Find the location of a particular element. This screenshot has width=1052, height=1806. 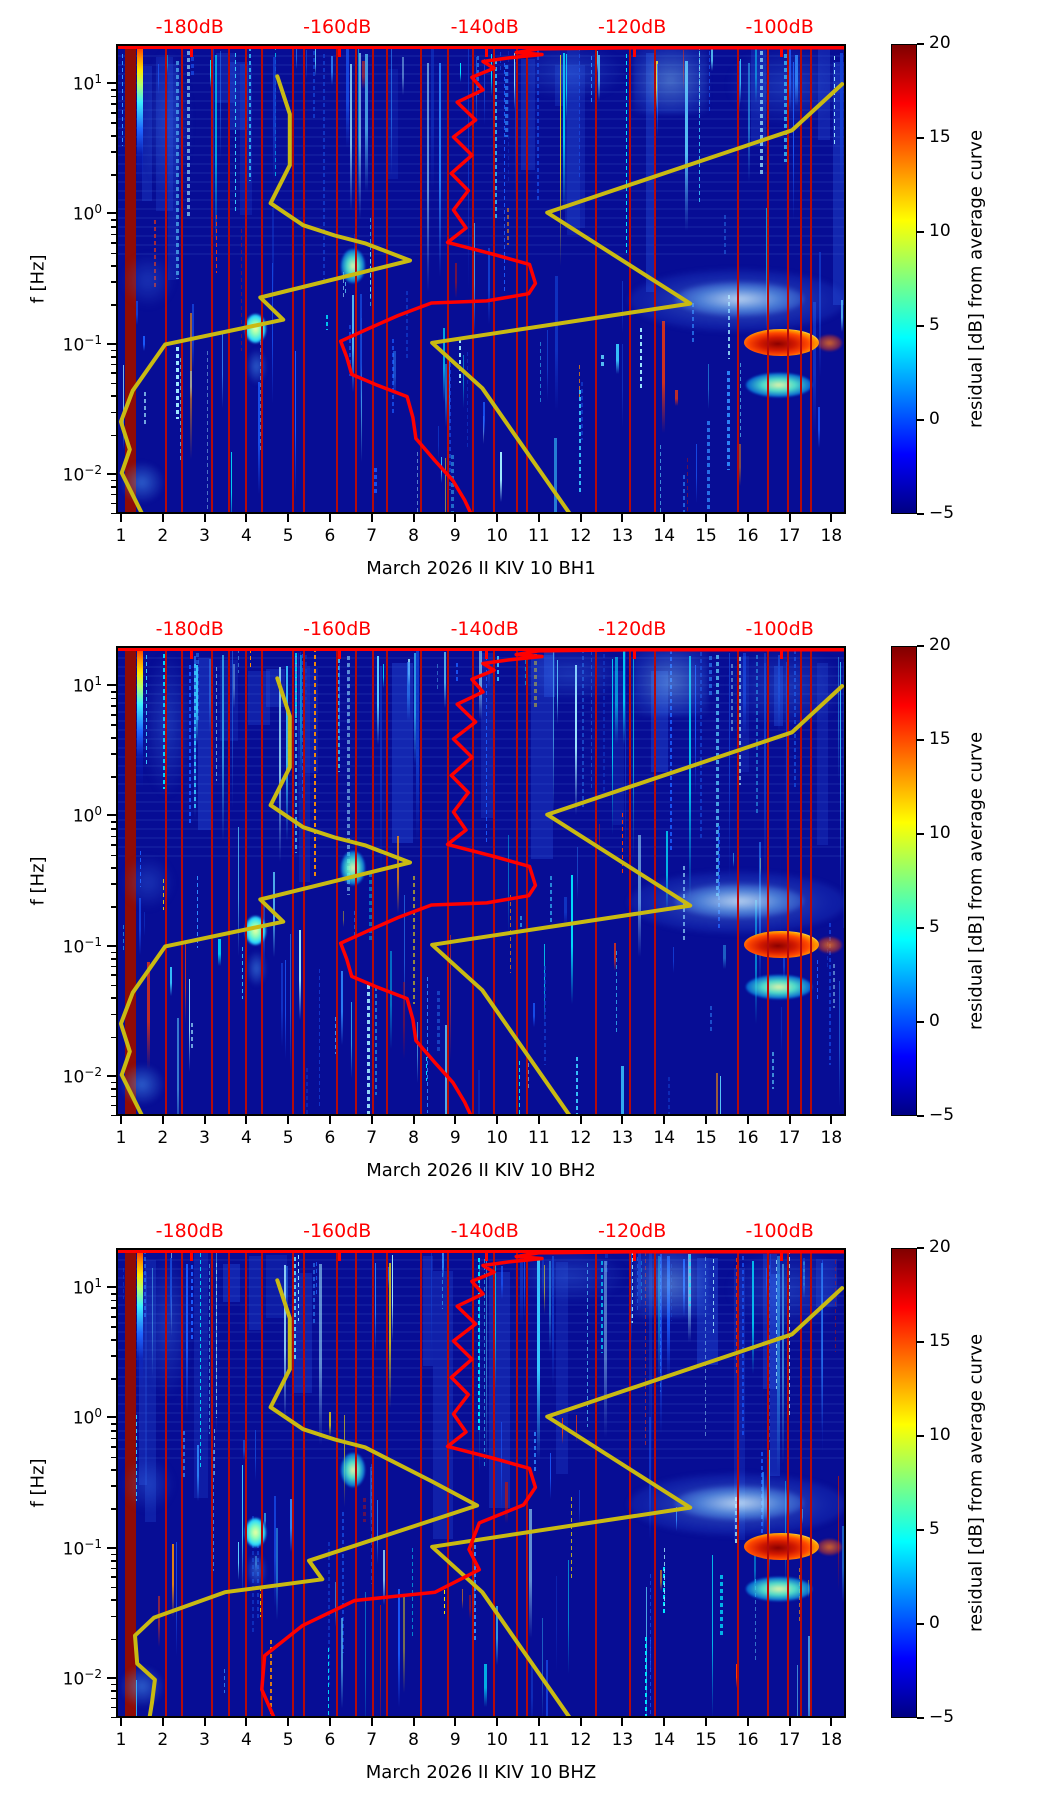

feature-top-cluster is located at coordinates (670, 1284).